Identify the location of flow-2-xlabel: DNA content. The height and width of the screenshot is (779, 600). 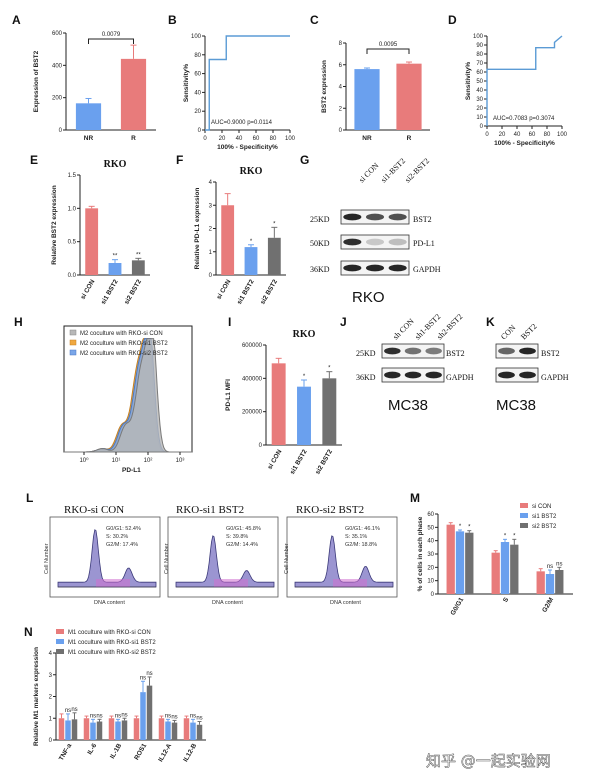
(227, 603).